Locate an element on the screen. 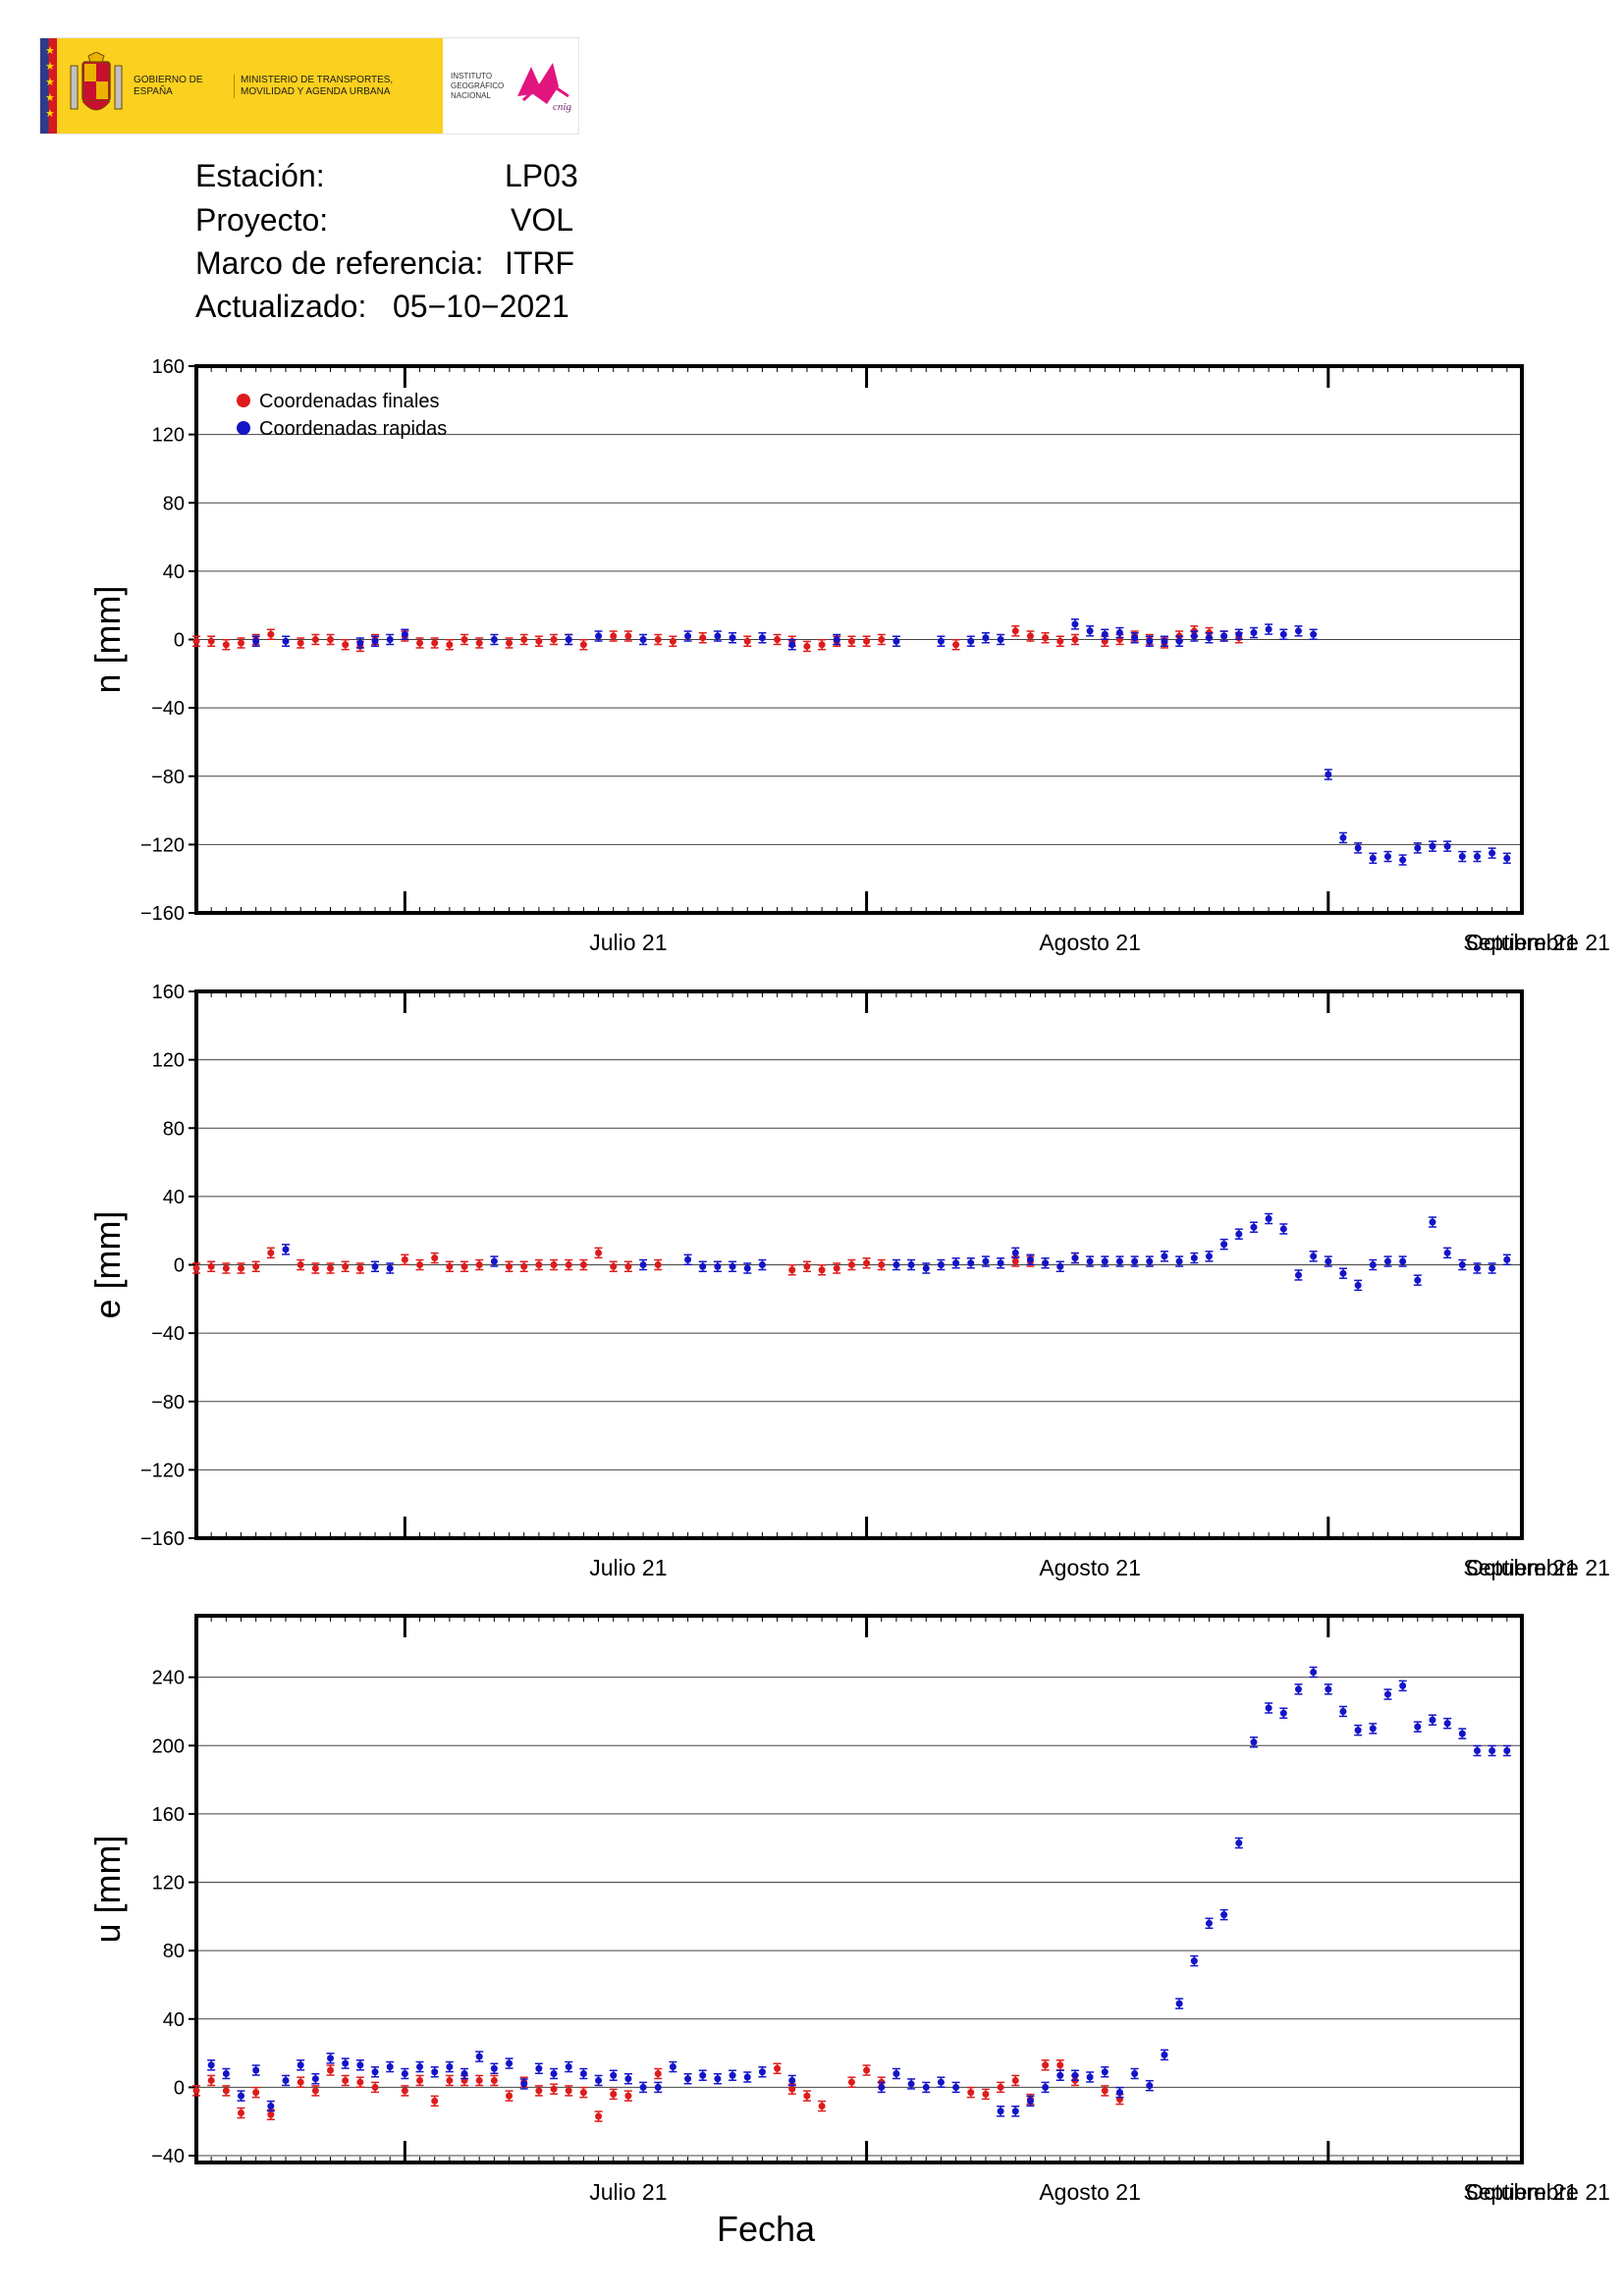  y-tick-label: 0 is located at coordinates (179, 2088).